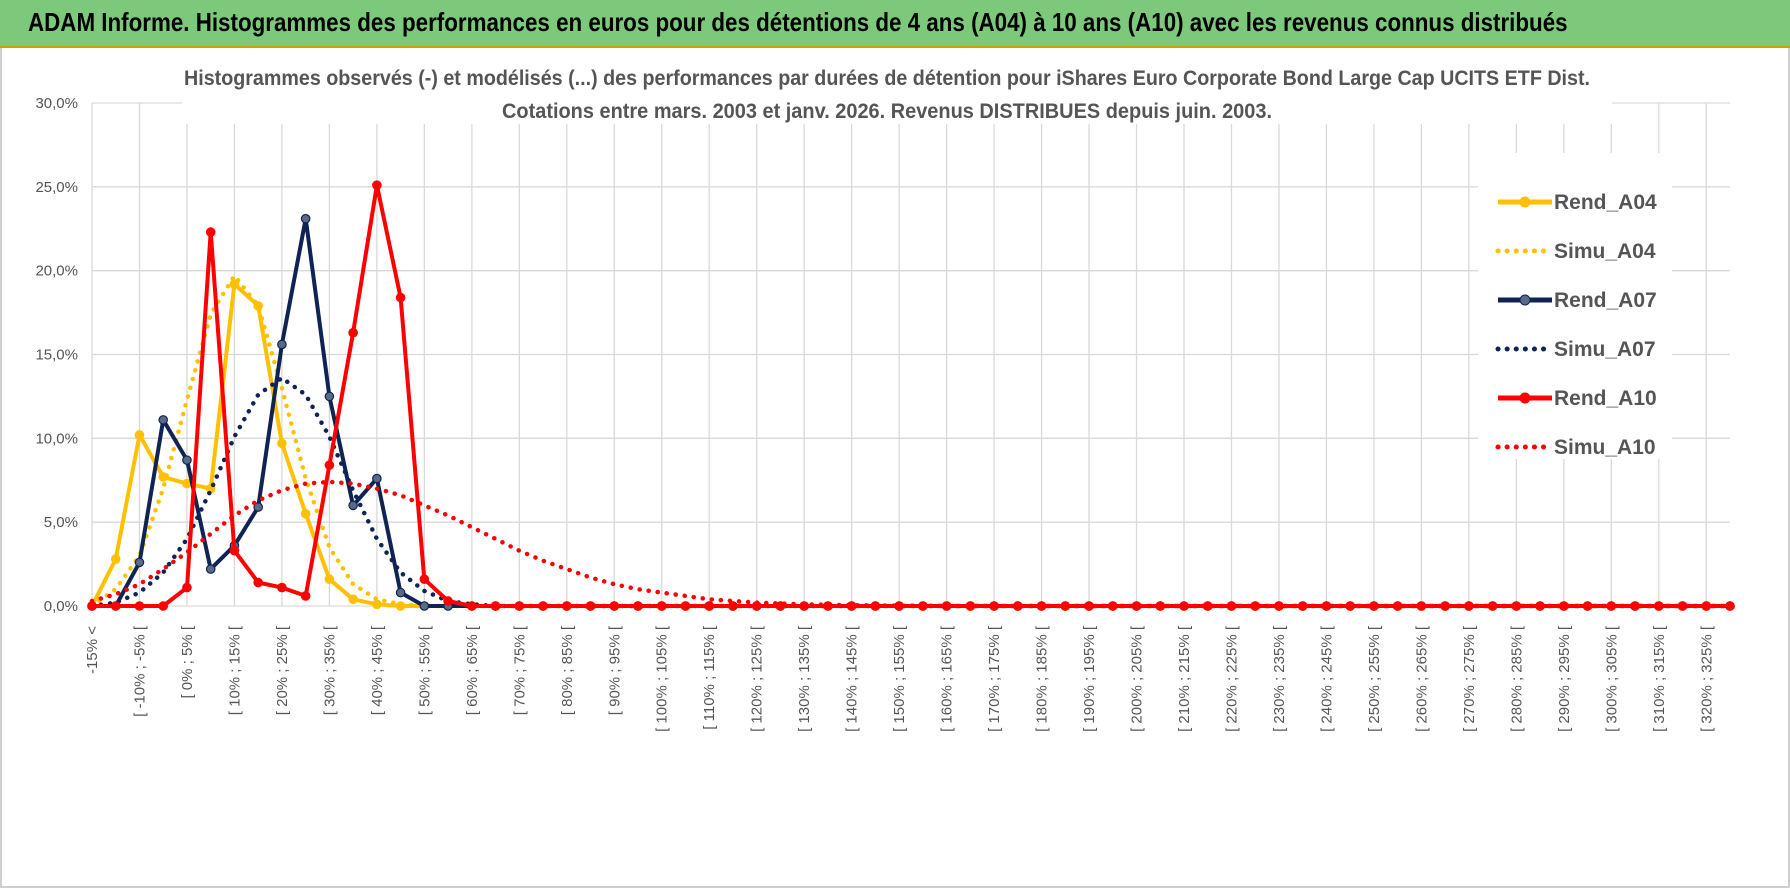 The height and width of the screenshot is (888, 1790). I want to click on series-simu-a10, so click(911, 544).